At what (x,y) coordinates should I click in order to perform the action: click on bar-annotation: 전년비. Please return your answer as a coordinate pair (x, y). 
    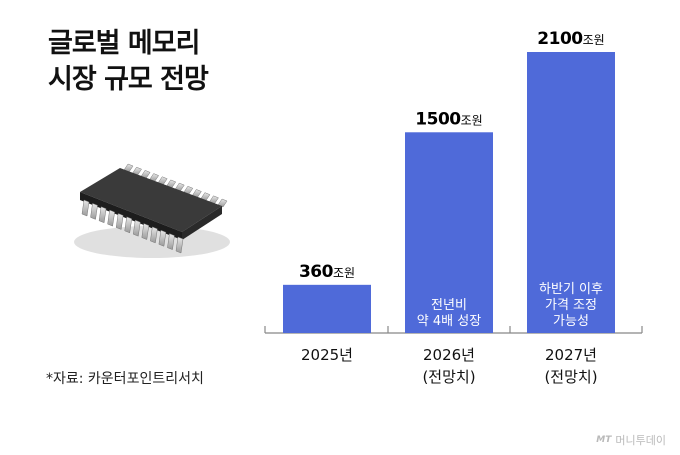
    Looking at the image, I should click on (449, 305).